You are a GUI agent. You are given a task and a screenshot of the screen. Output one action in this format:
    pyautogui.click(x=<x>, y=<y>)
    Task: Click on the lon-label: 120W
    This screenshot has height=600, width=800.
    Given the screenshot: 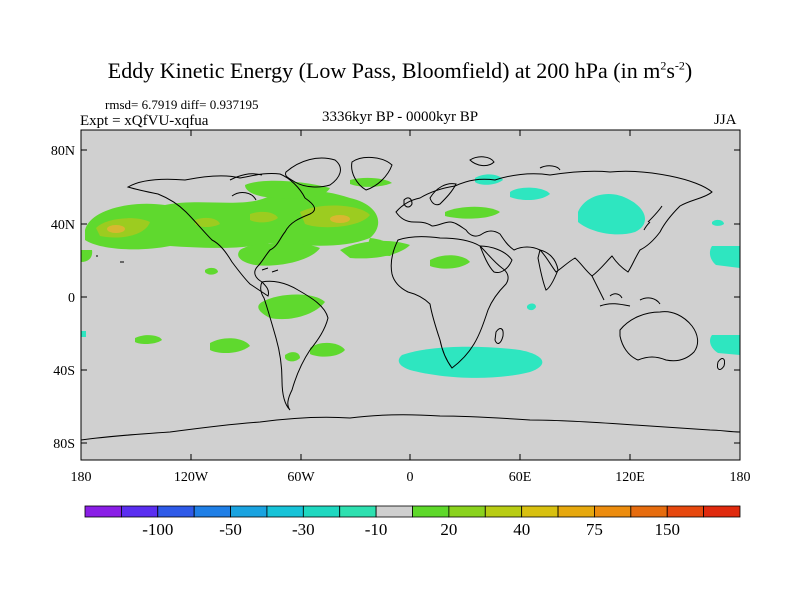 What is the action you would take?
    pyautogui.click(x=191, y=477)
    